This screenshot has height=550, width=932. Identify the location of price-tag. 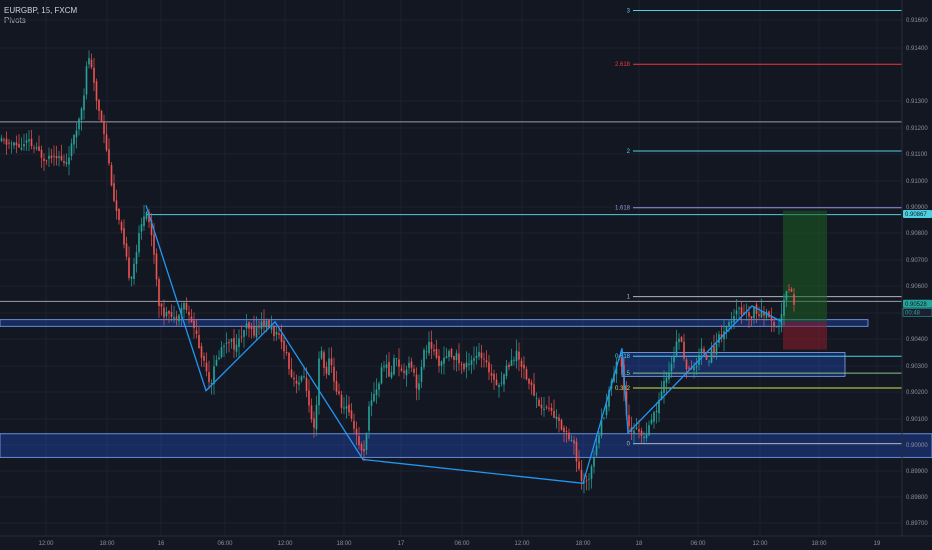
(917, 214).